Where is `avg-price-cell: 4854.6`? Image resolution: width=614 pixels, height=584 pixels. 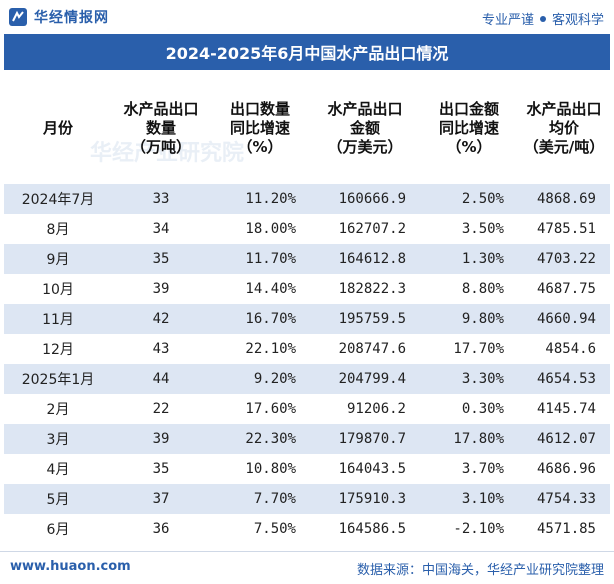
avg-price-cell: 4854.6 is located at coordinates (570, 349).